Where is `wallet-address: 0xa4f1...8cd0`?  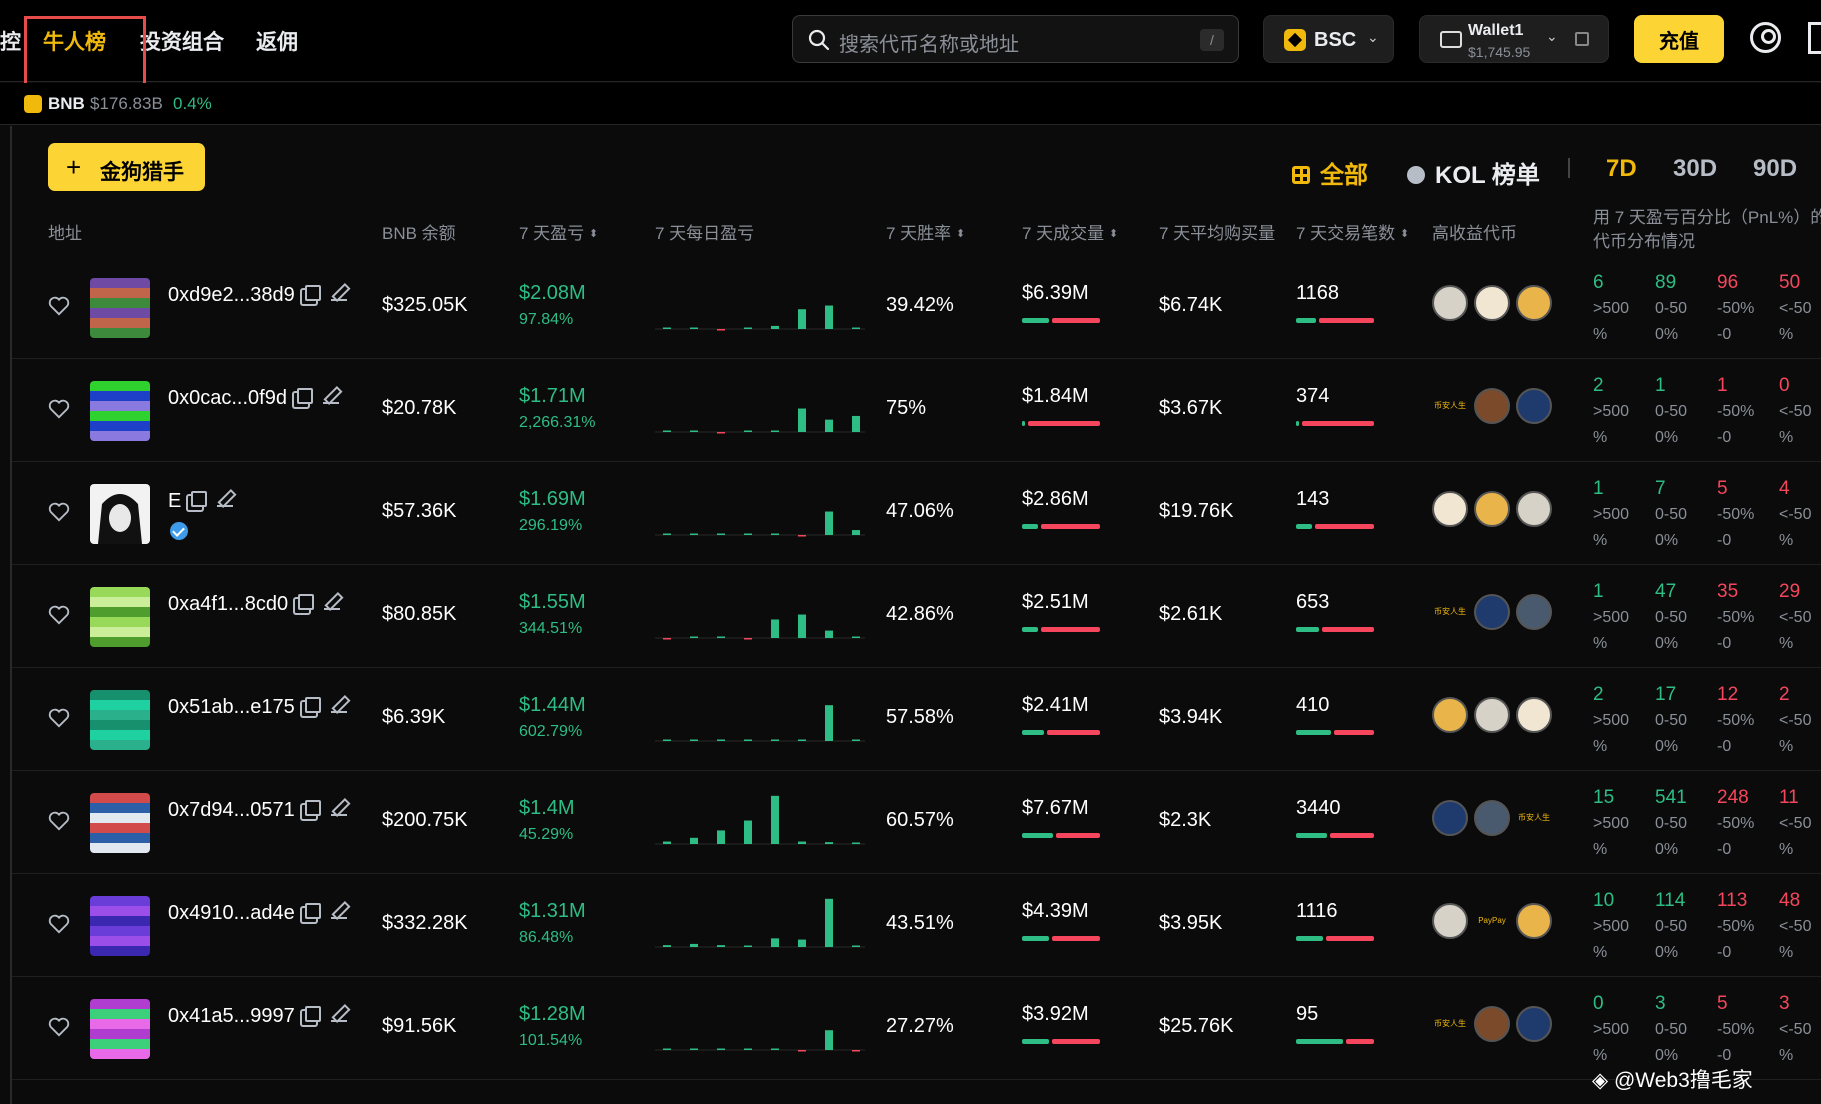 wallet-address: 0xa4f1...8cd0 is located at coordinates (254, 604).